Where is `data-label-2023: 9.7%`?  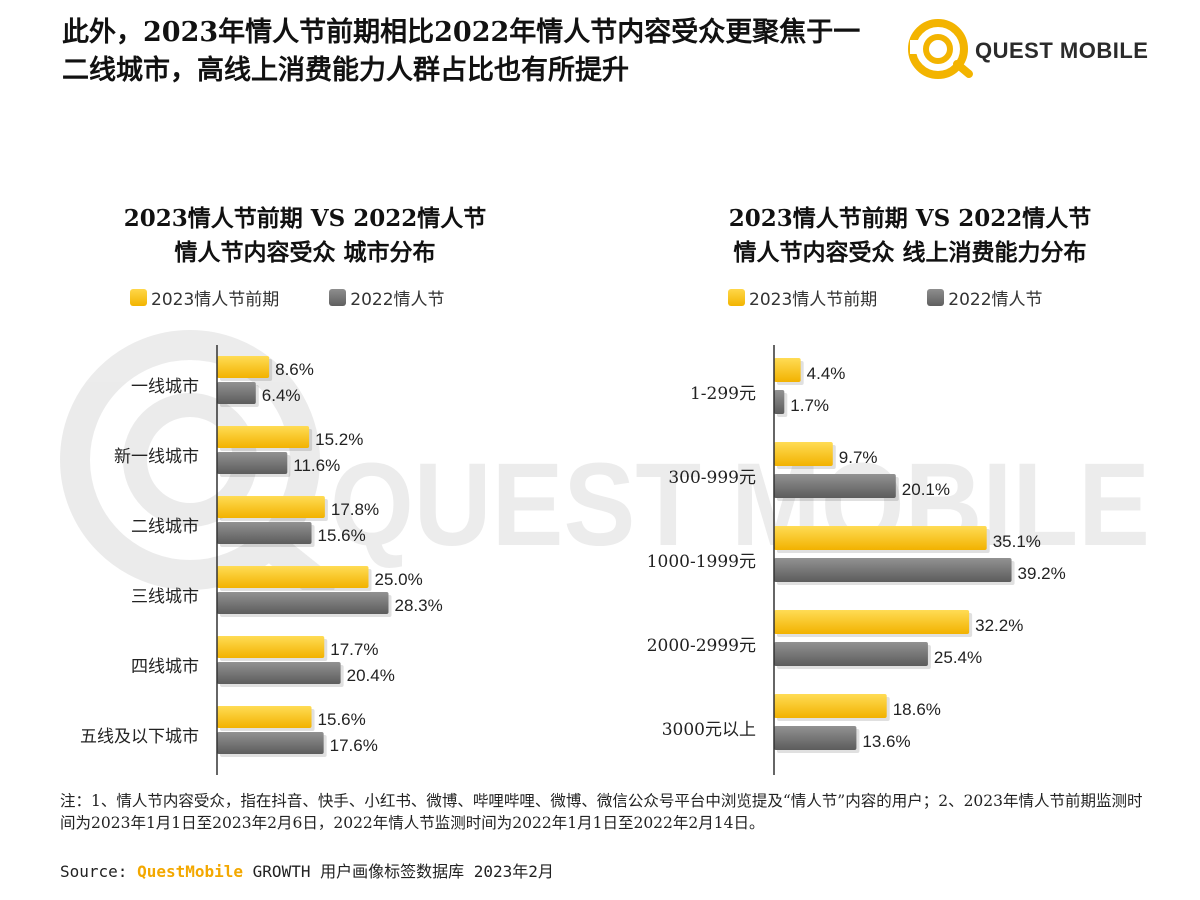 data-label-2023: 9.7% is located at coordinates (858, 457).